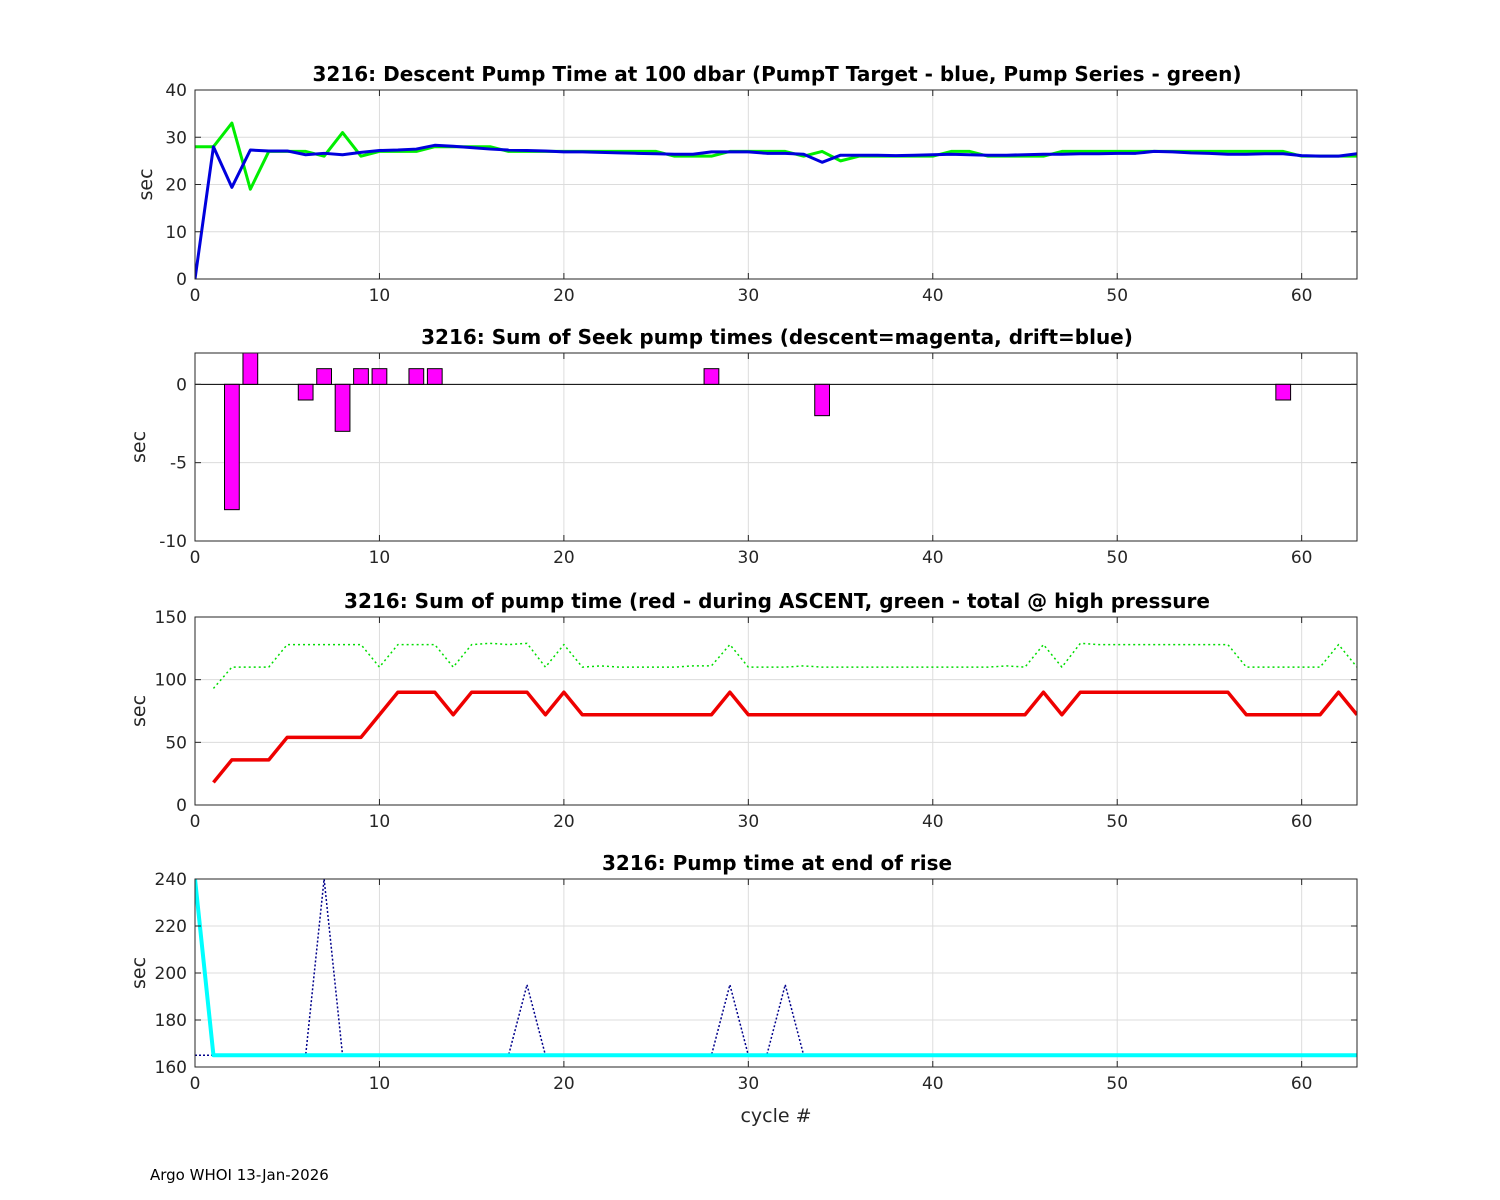  What do you see at coordinates (171, 927) in the screenshot?
I see `y-tick-label: 220` at bounding box center [171, 927].